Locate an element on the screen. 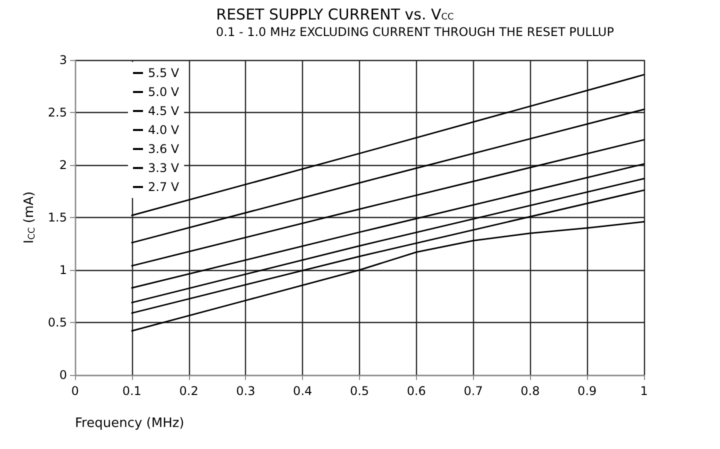 This screenshot has width=720, height=449. legend-label: 3.6 V is located at coordinates (164, 149).